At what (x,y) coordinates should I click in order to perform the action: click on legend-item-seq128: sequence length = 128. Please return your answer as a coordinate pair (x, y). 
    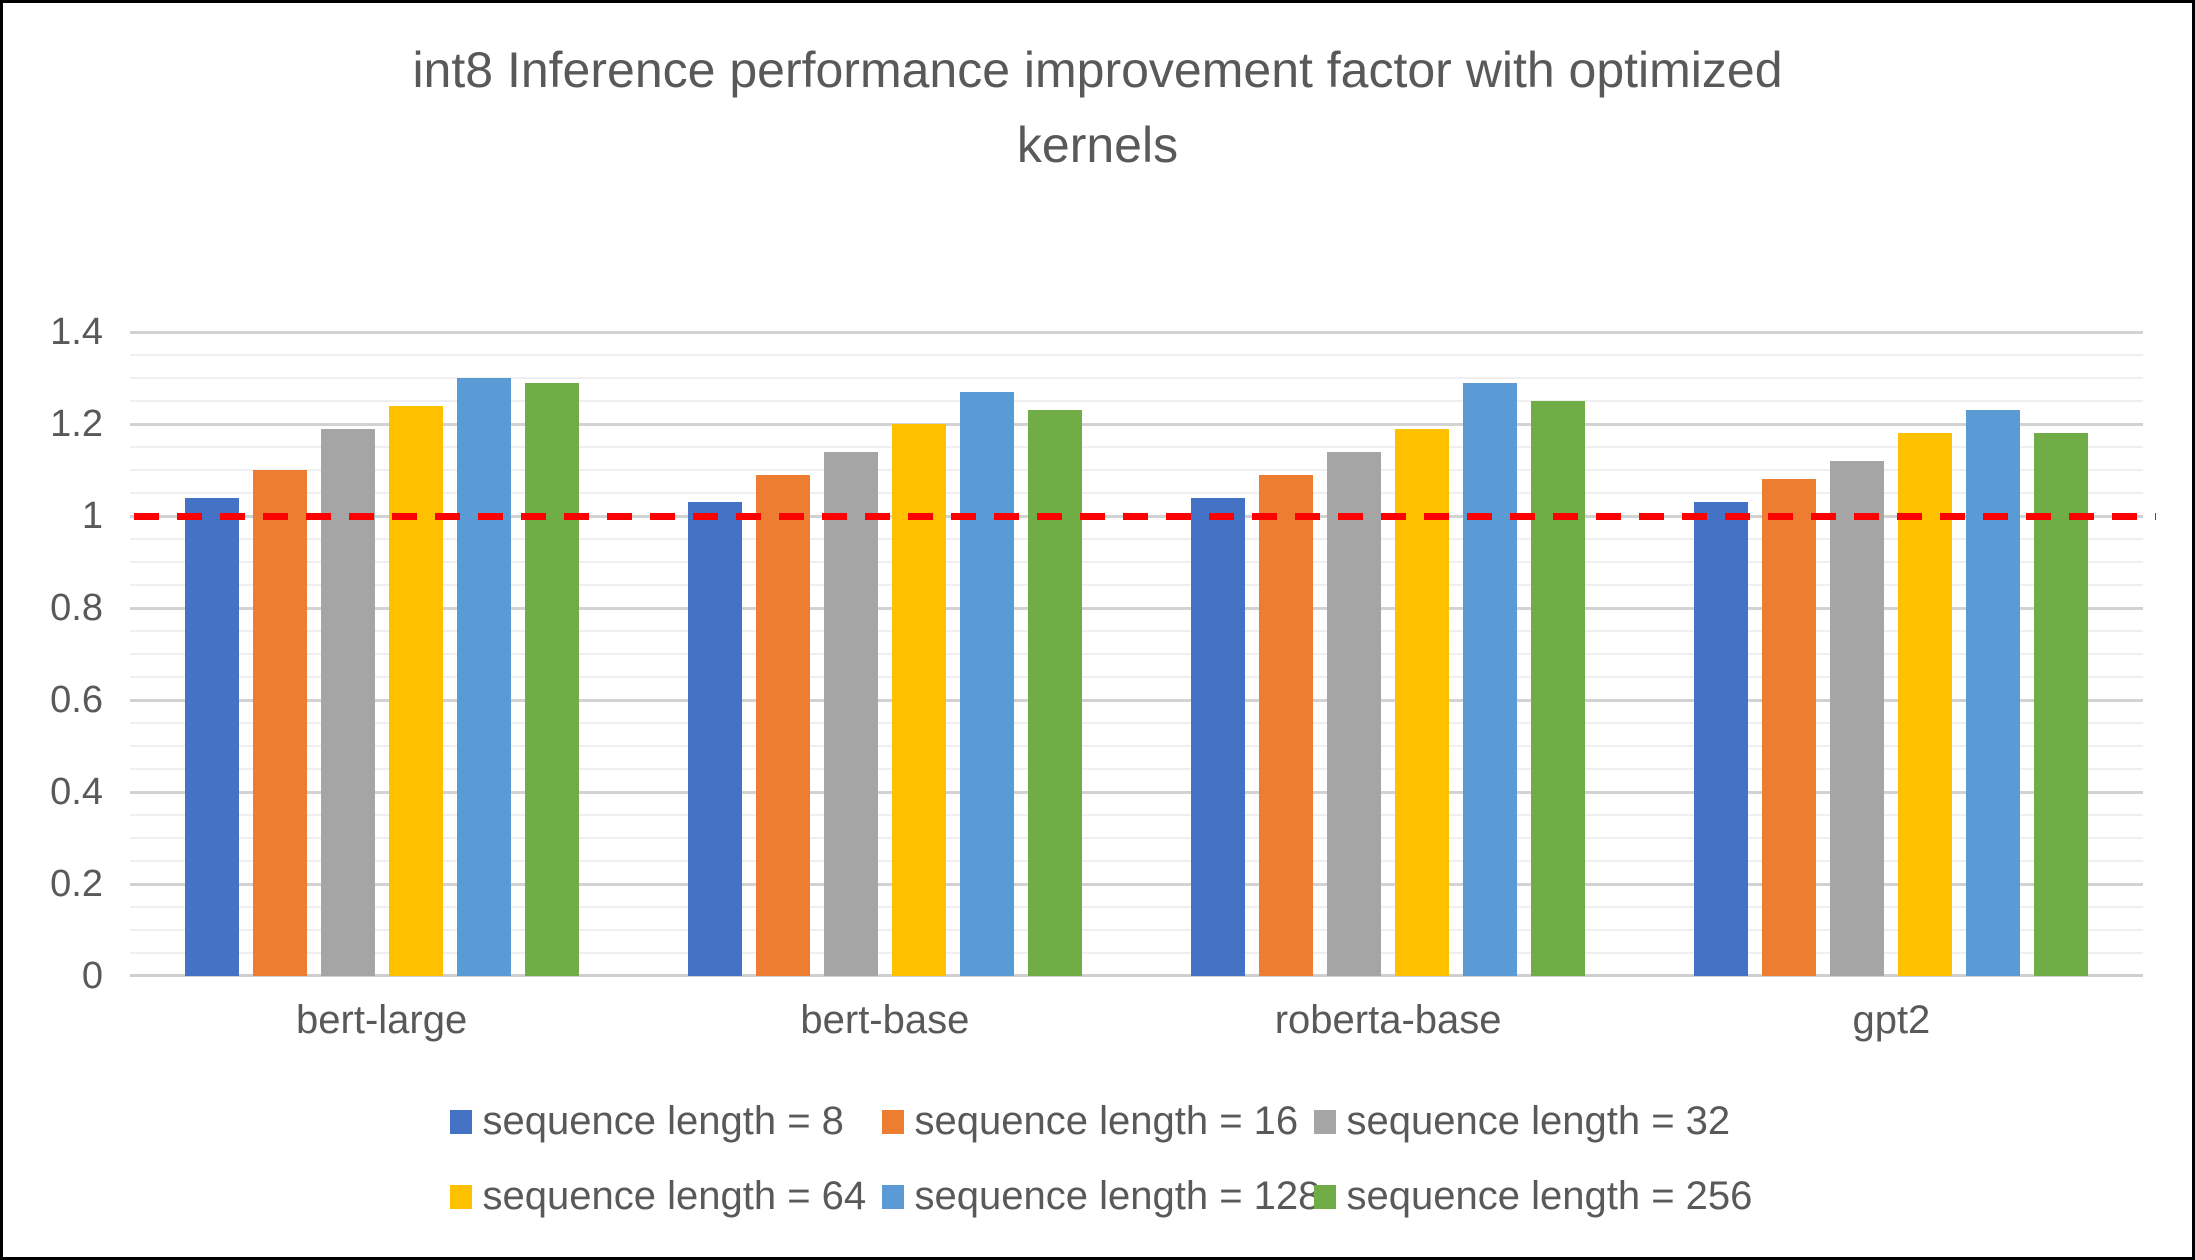
    Looking at the image, I should click on (1100, 1196).